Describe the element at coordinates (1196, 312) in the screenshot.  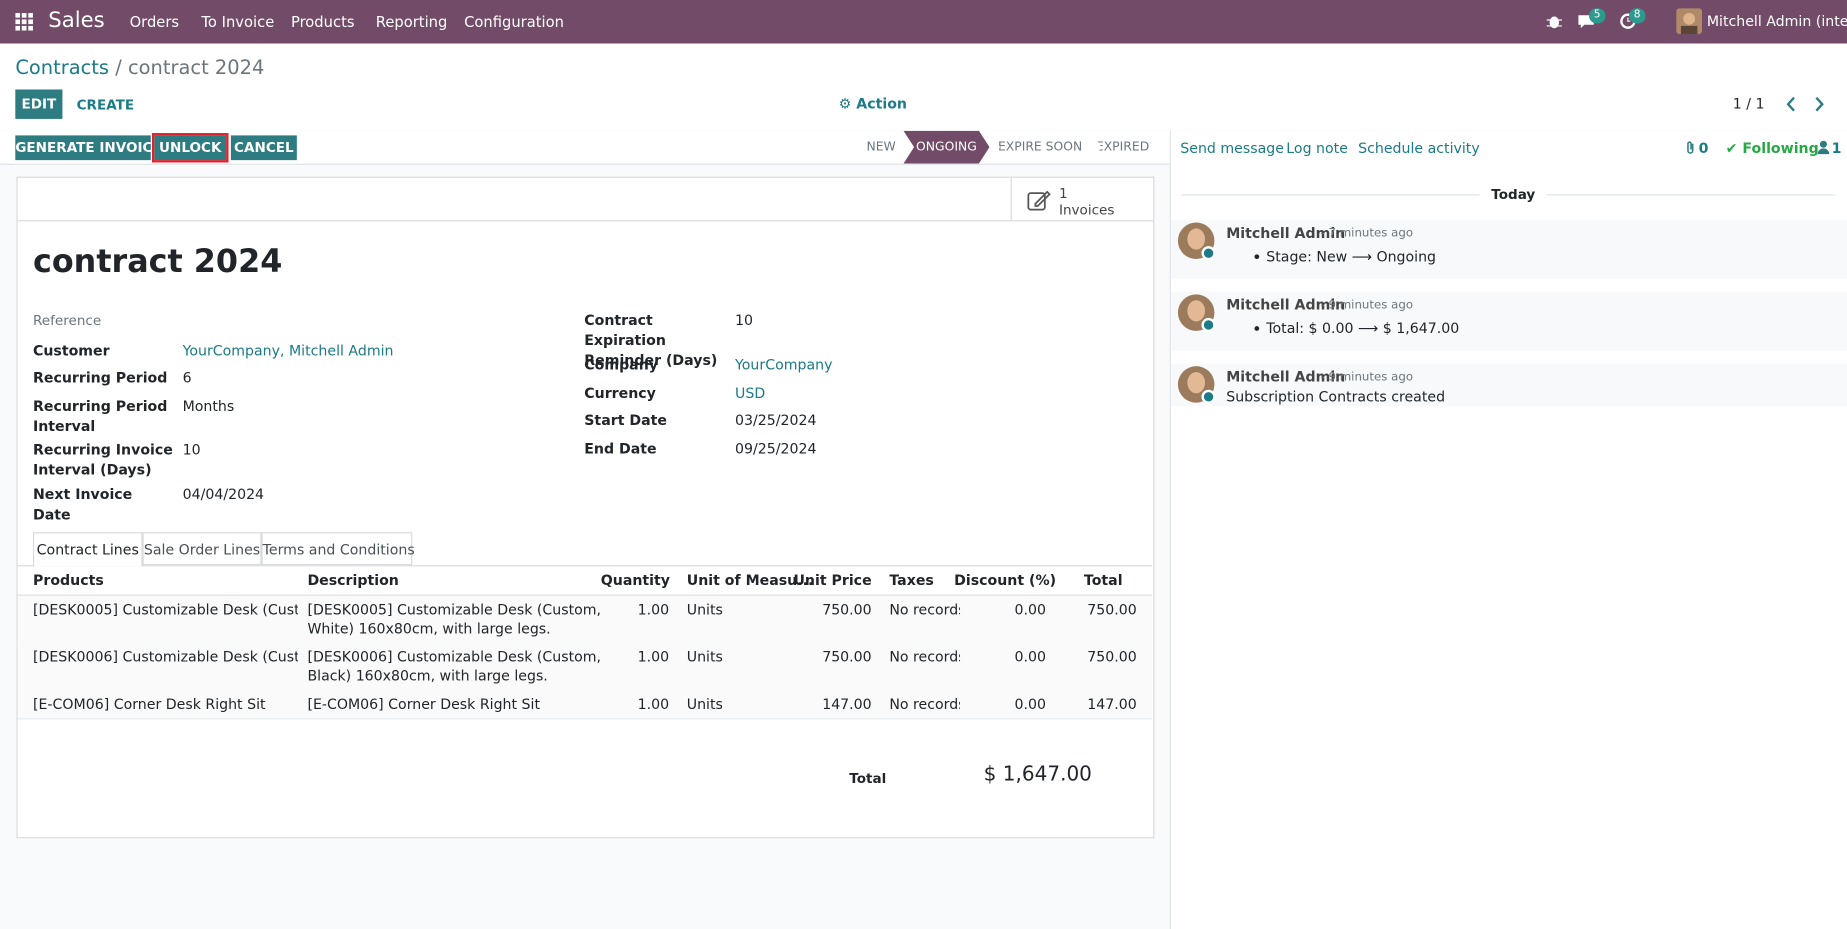
I see `avatar` at that location.